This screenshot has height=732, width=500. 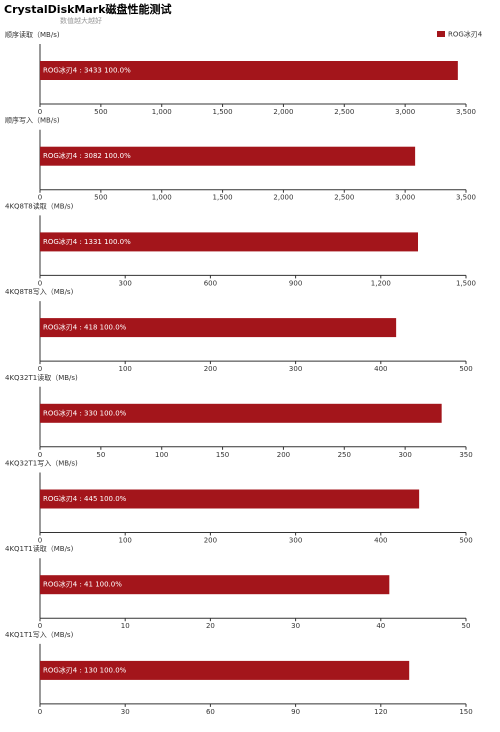 I want to click on chart-subtitle: 数值越大越好, so click(x=81, y=20).